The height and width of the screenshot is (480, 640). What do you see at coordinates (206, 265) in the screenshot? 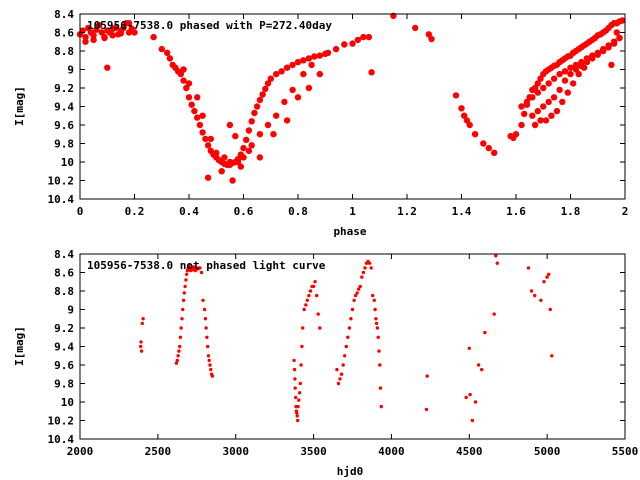
I see `chart-title-bottom: 105956-7538.0 not phased light curve` at bounding box center [206, 265].